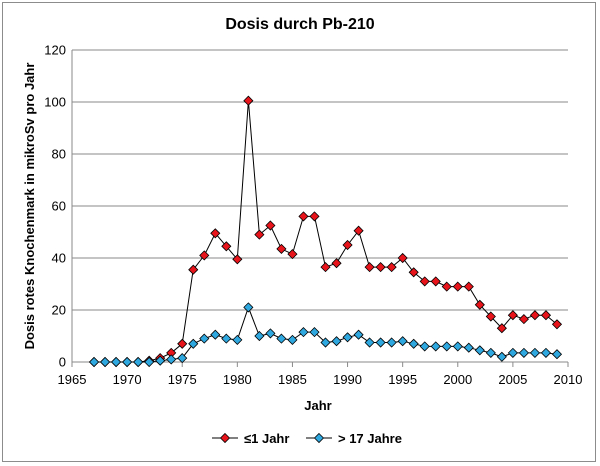 This screenshot has height=466, width=600. I want to click on y-tick-labels: 0 20 40 60 80 100 120, so click(55, 206).